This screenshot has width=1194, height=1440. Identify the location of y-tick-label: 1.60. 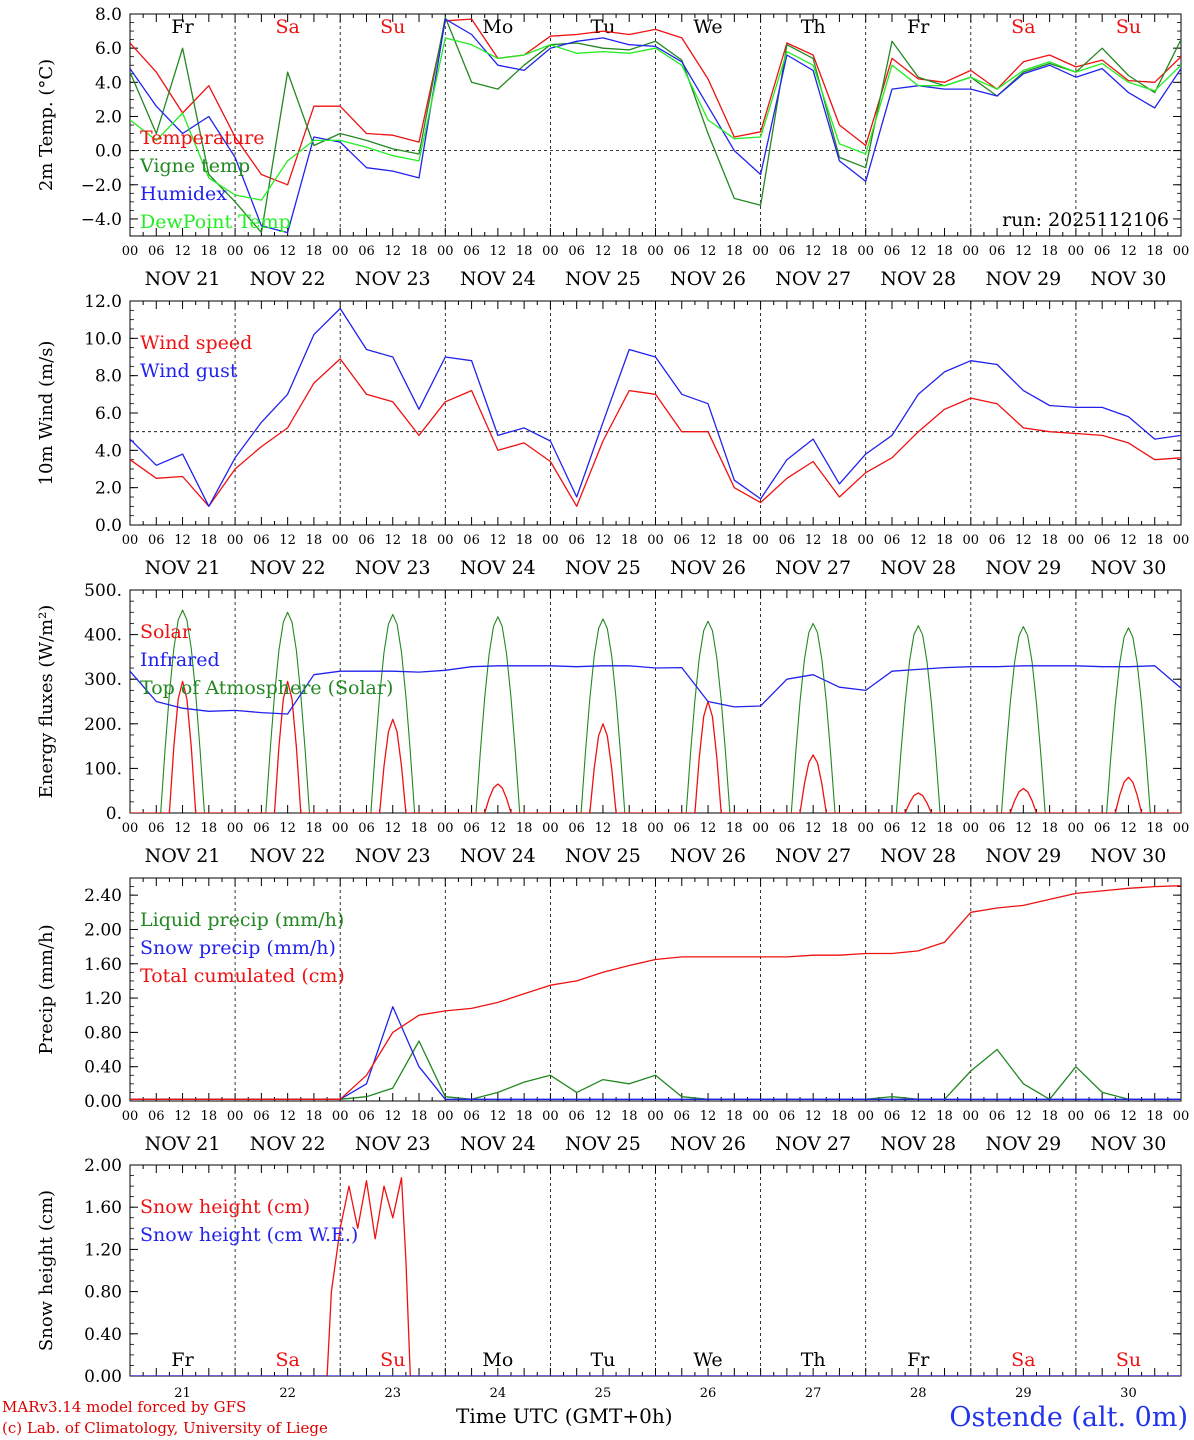
(103, 1208).